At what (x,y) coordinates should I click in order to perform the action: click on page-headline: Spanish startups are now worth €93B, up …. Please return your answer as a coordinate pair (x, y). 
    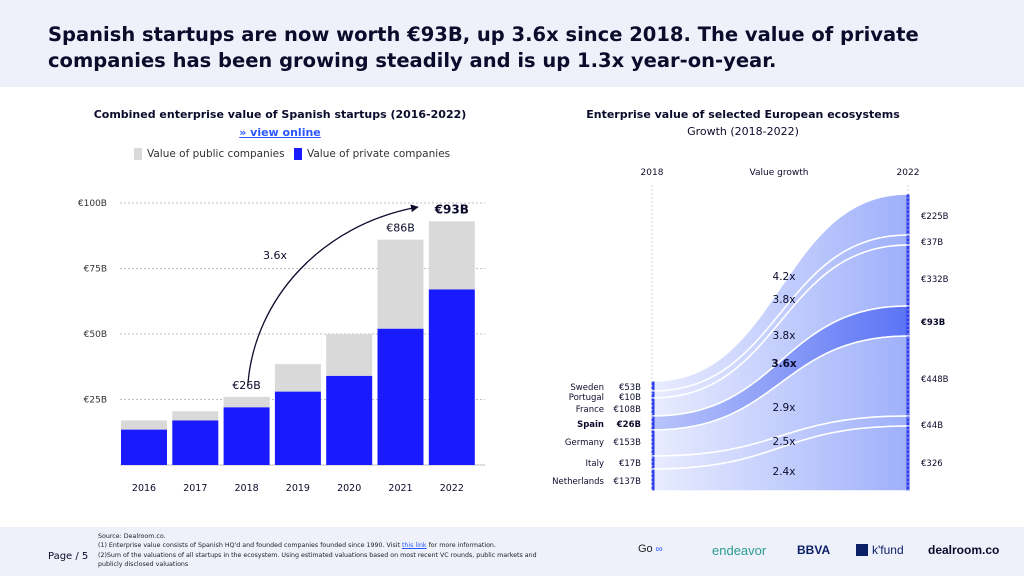
    Looking at the image, I should click on (483, 47).